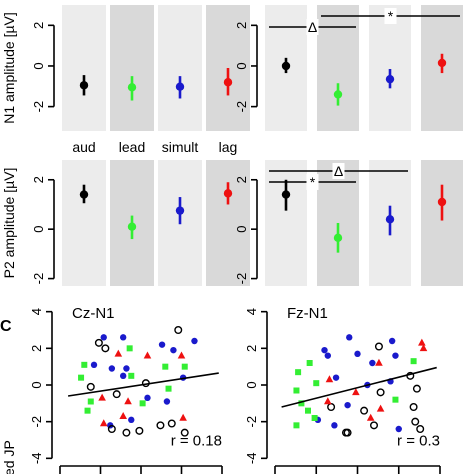 This screenshot has height=474, width=474. I want to click on significance-symbol: Δ, so click(312, 27).